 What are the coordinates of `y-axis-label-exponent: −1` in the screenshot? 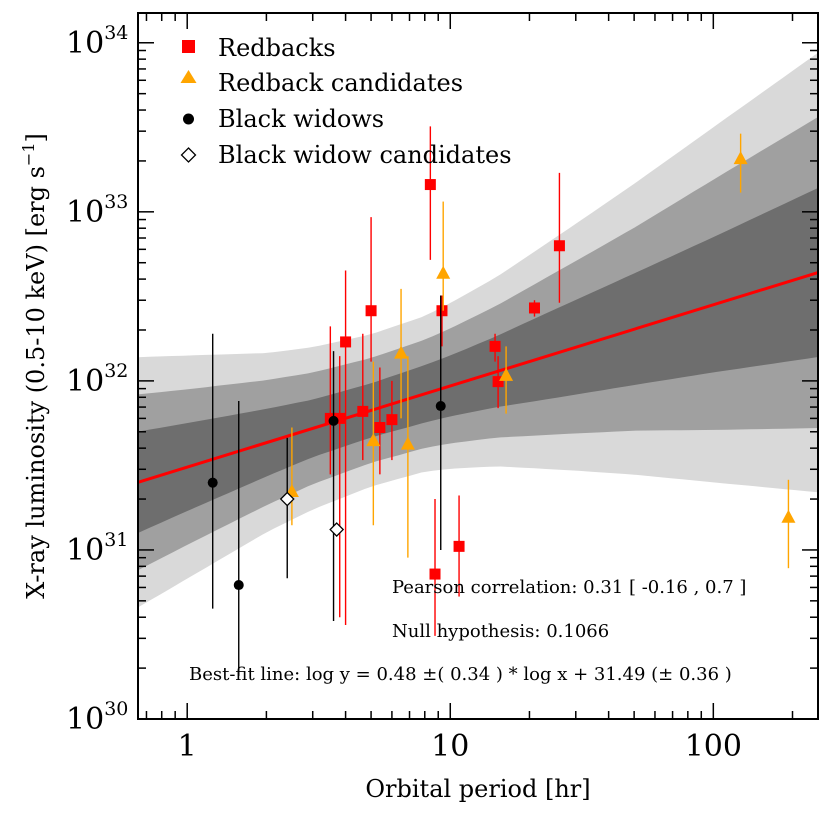 It's located at (28, 154).